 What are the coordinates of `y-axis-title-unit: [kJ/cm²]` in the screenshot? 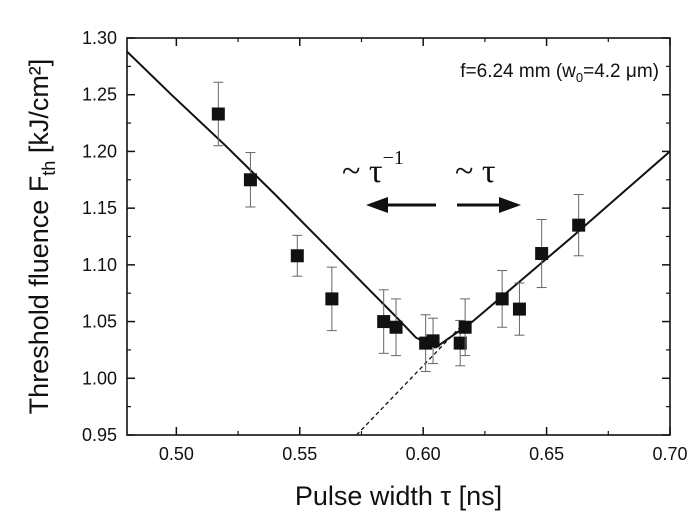 It's located at (39, 110).